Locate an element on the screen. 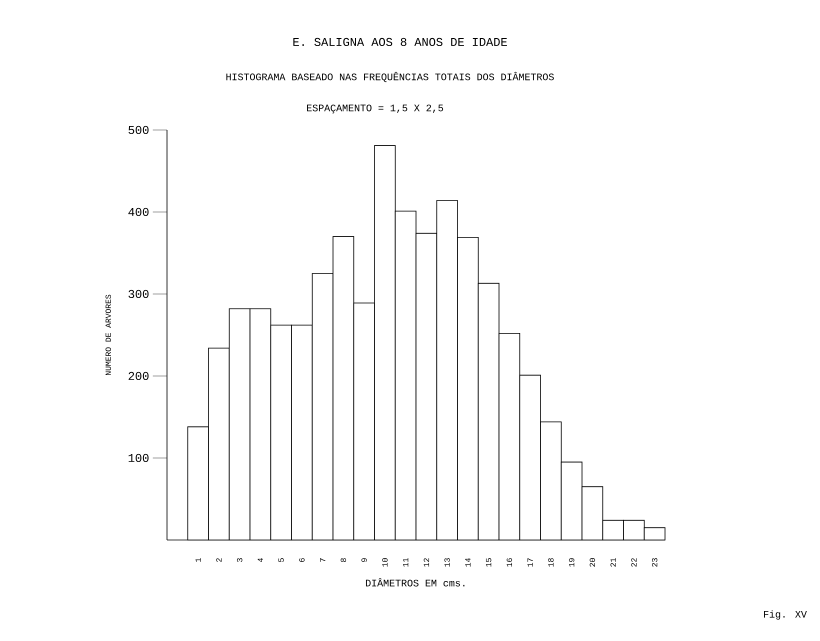 This screenshot has height=641, width=820. y-tick-label: 100 is located at coordinates (138, 458).